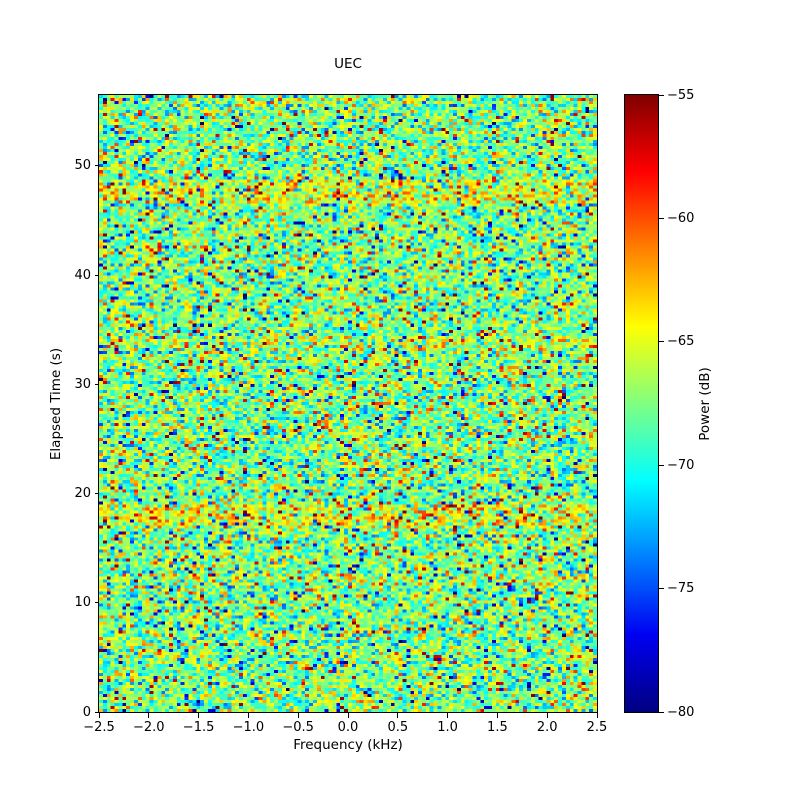  Describe the element at coordinates (82, 166) in the screenshot. I see `y-tick-label: 50` at that location.